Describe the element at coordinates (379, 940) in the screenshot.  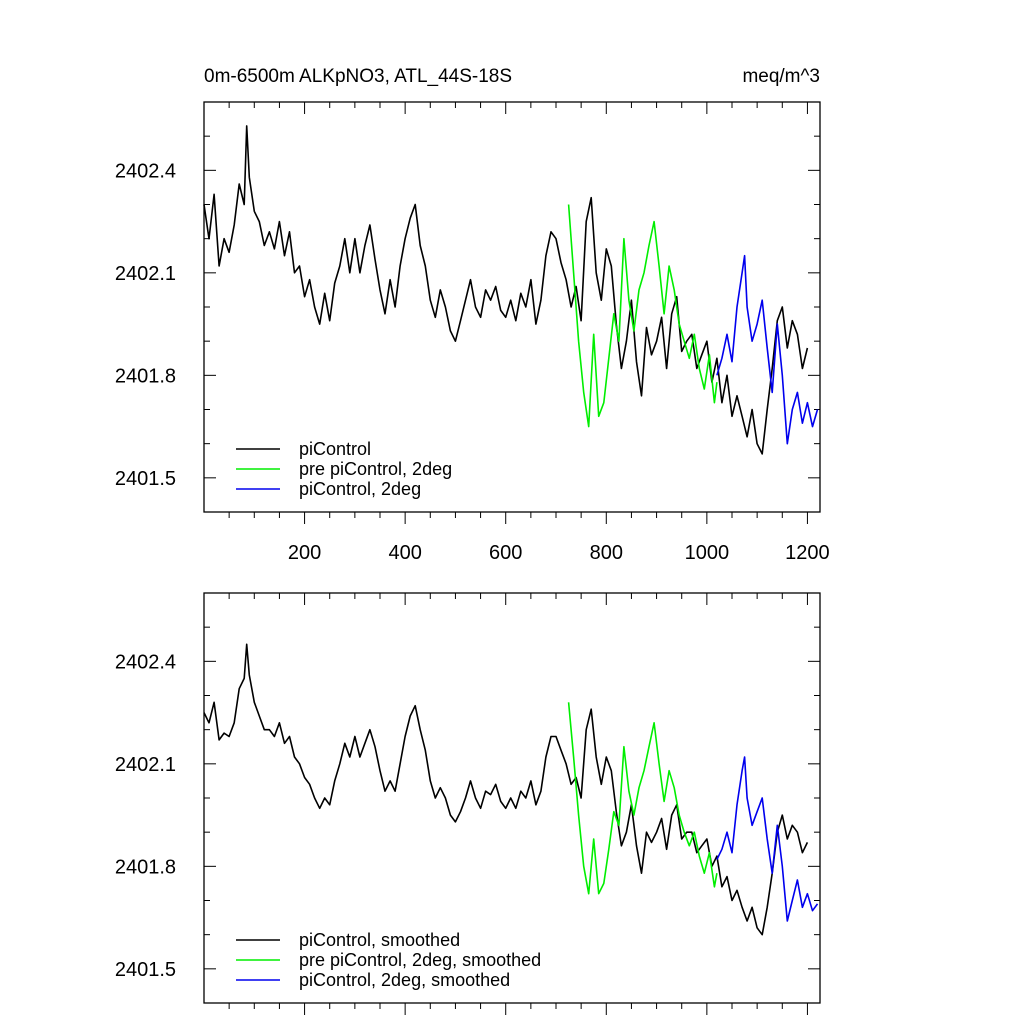
I see `legend-label: piControl, smoothed` at that location.